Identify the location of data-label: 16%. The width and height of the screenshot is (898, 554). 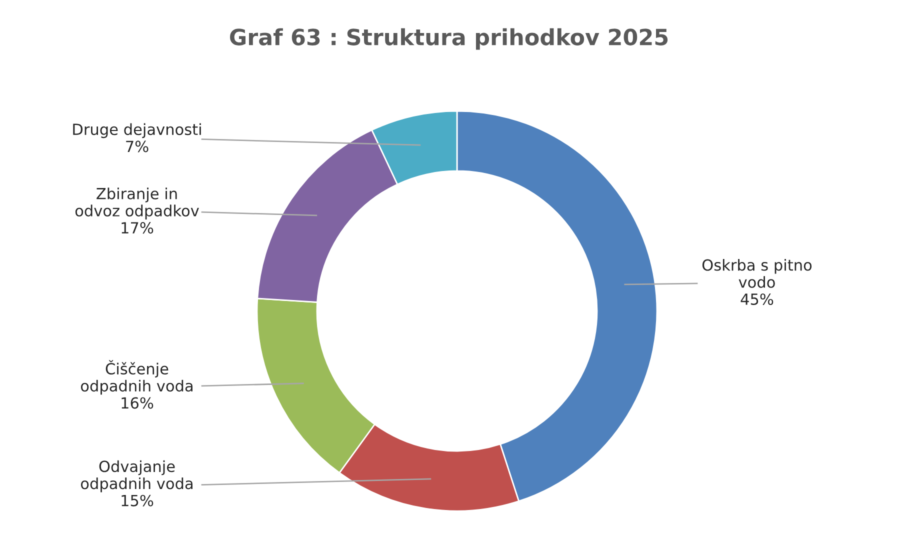
(138, 403).